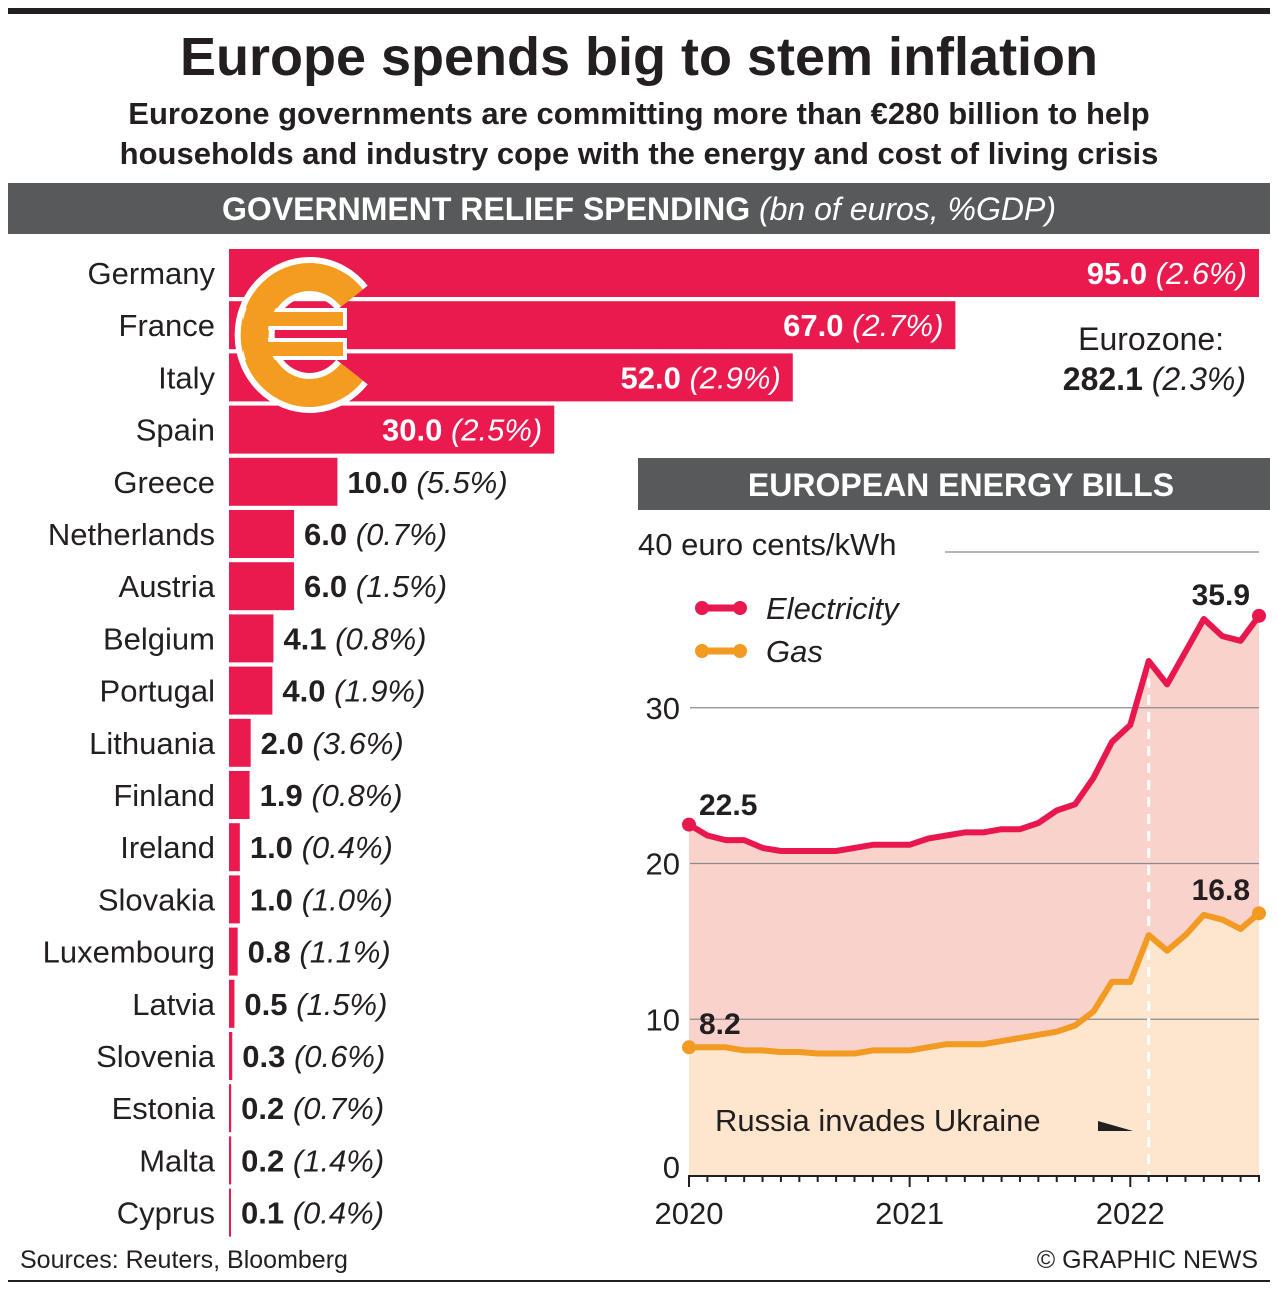  Describe the element at coordinates (878, 1120) in the screenshot. I see `annotation-label: Russia invades Ukraine` at that location.